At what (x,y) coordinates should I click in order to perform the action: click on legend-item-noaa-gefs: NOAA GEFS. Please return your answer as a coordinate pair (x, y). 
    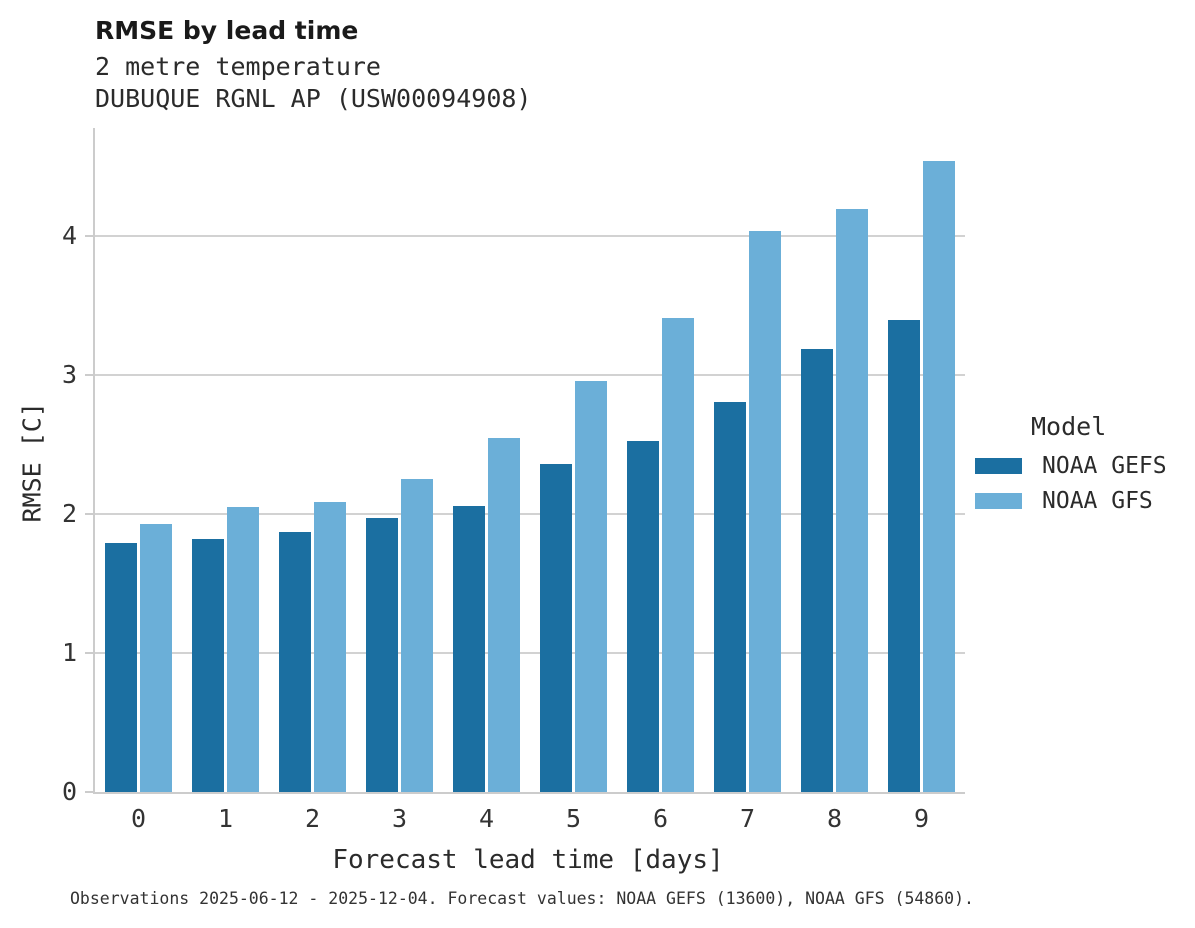
    Looking at the image, I should click on (1071, 466).